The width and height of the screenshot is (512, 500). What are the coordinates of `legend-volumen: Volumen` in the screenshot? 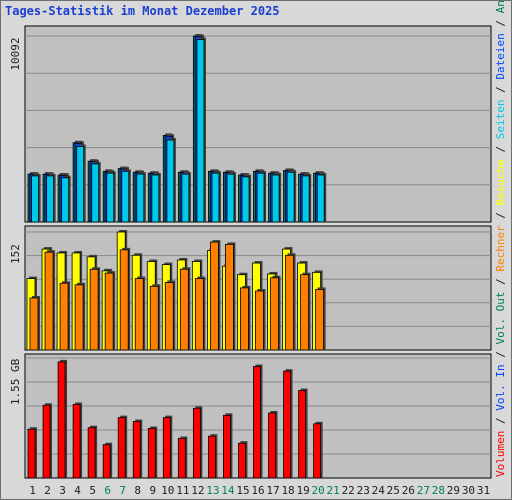 It's located at (500, 454).